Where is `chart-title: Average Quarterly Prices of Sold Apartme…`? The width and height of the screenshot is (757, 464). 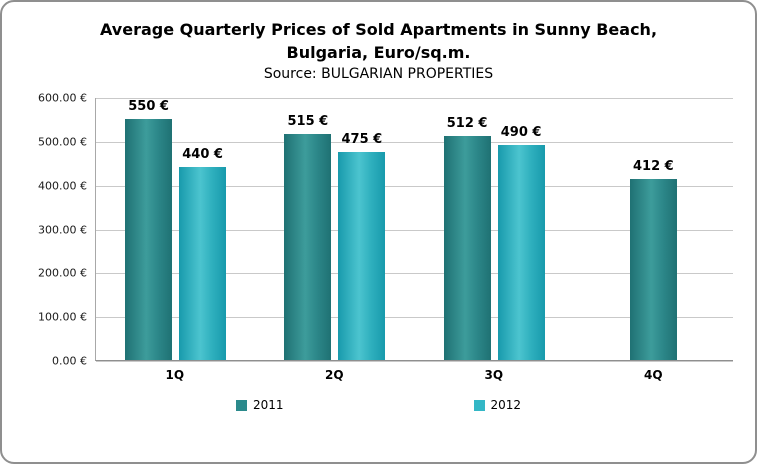 chart-title: Average Quarterly Prices of Sold Apartme… is located at coordinates (378, 41).